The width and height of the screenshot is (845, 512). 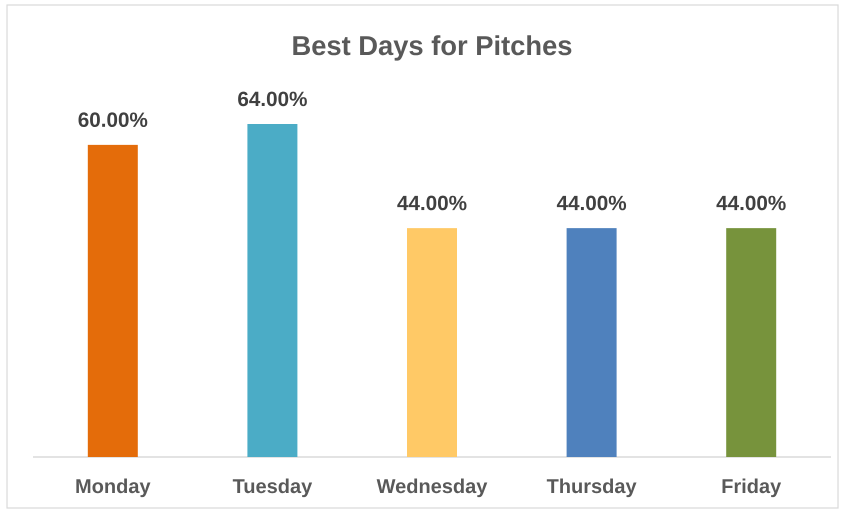 What do you see at coordinates (432, 488) in the screenshot?
I see `x-tick-label: Wednesday` at bounding box center [432, 488].